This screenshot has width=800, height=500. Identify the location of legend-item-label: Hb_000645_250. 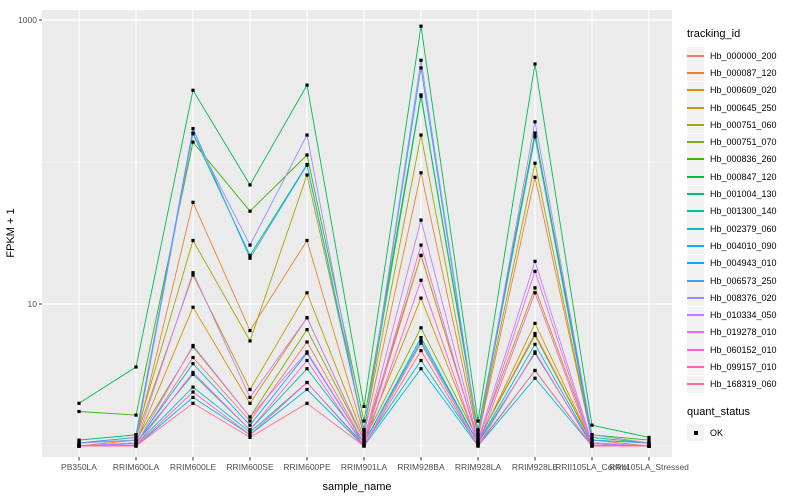
(743, 107).